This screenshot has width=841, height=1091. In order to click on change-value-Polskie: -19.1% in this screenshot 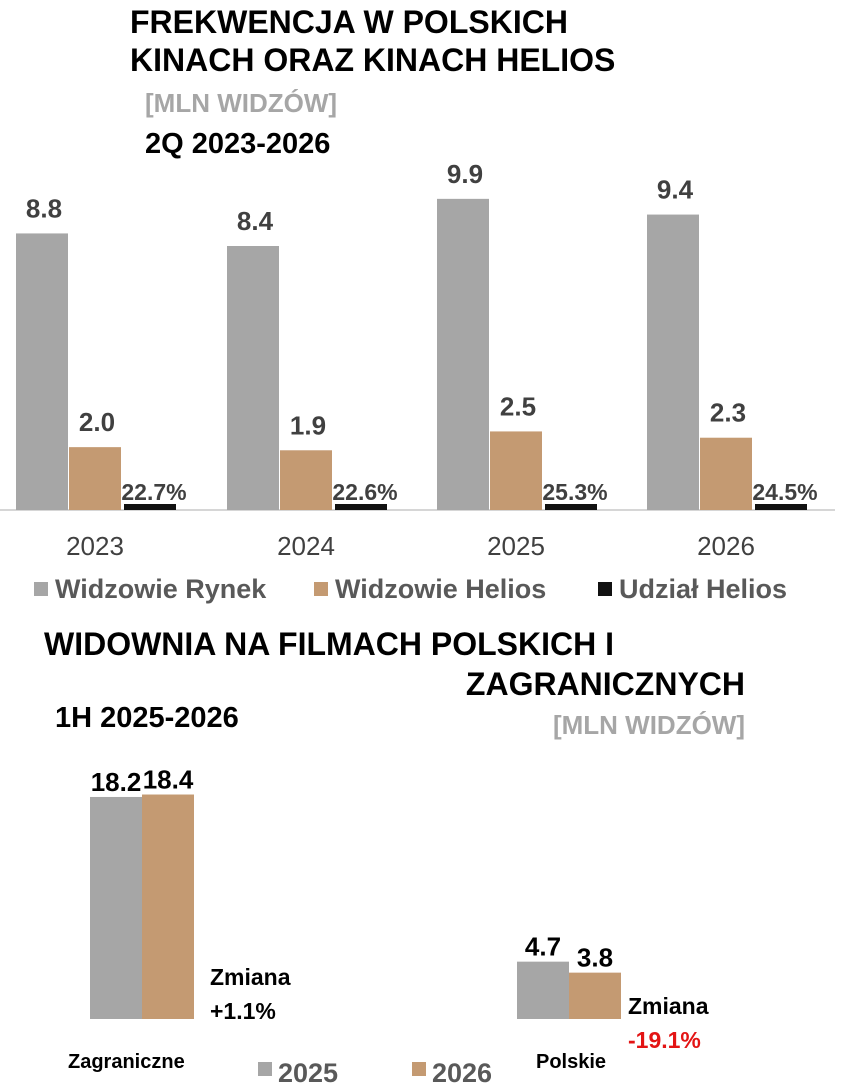, I will do `click(664, 1040)`.